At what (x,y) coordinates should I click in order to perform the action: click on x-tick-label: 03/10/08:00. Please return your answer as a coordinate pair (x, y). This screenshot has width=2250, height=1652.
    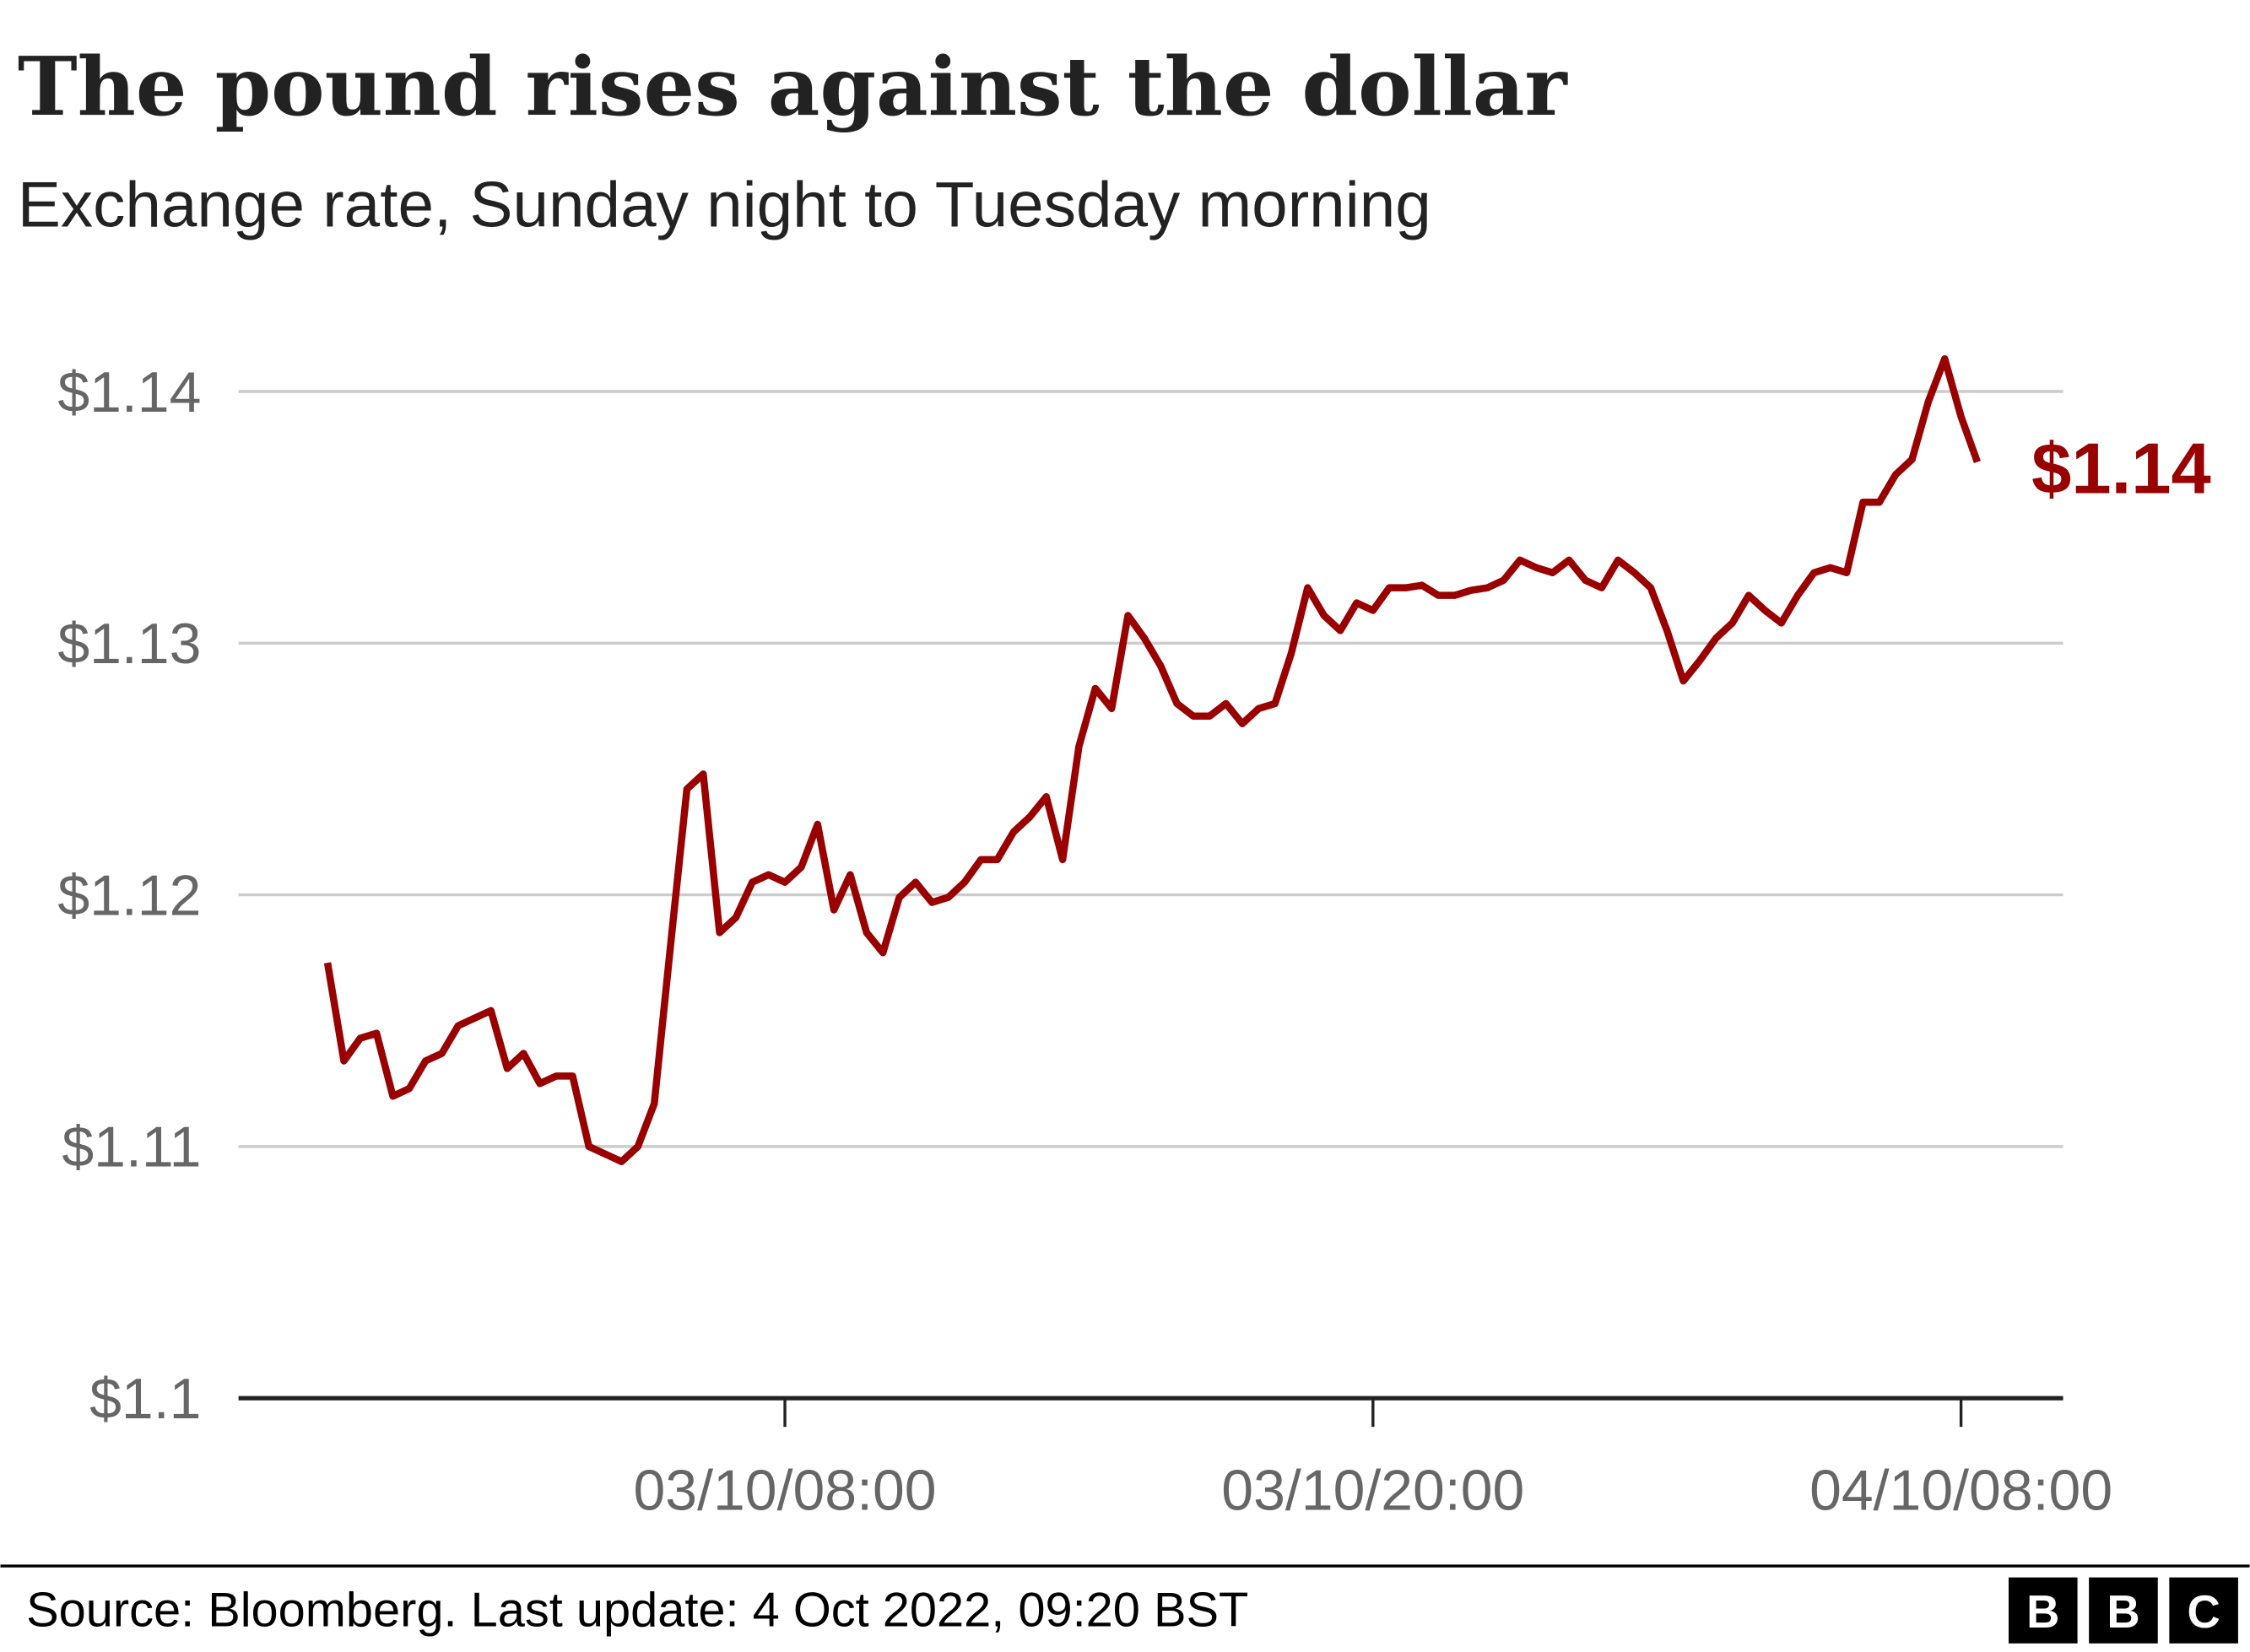
    Looking at the image, I should click on (785, 1491).